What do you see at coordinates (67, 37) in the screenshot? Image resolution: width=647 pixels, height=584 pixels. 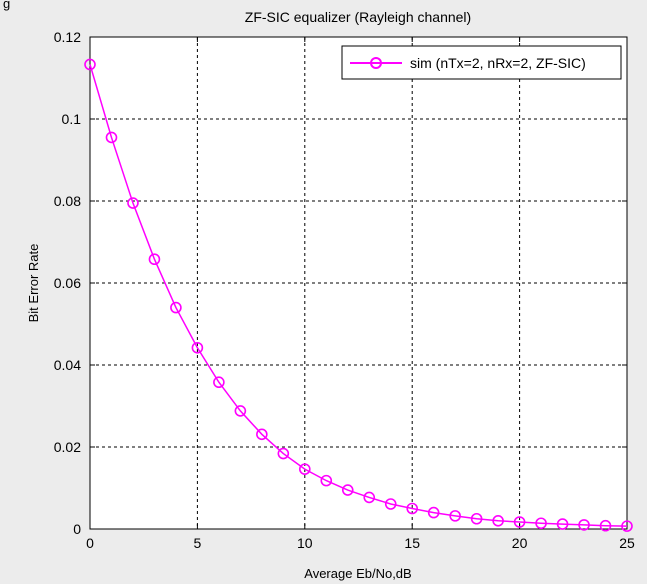 I see `y-tick-label: 0.12` at bounding box center [67, 37].